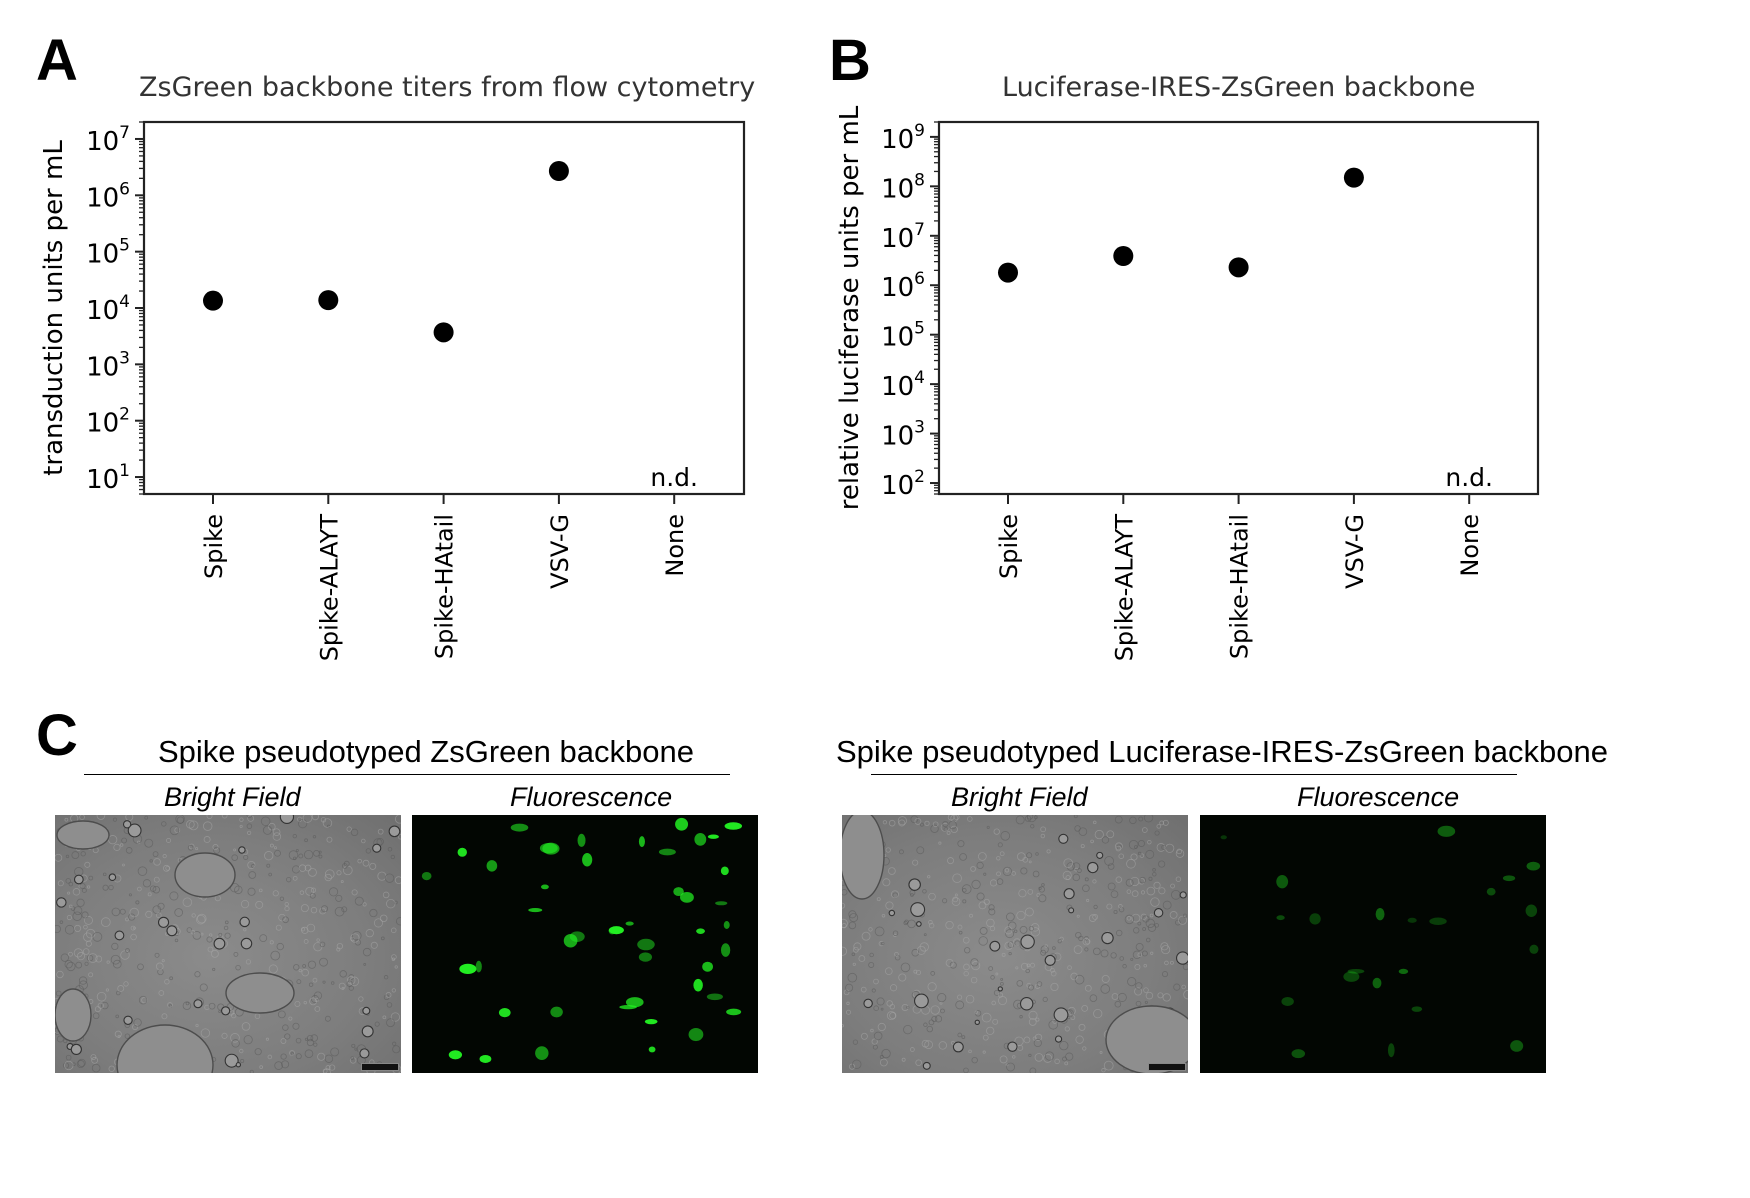 The image size is (1750, 1198). What do you see at coordinates (863, 857) in the screenshot?
I see `empty-region` at bounding box center [863, 857].